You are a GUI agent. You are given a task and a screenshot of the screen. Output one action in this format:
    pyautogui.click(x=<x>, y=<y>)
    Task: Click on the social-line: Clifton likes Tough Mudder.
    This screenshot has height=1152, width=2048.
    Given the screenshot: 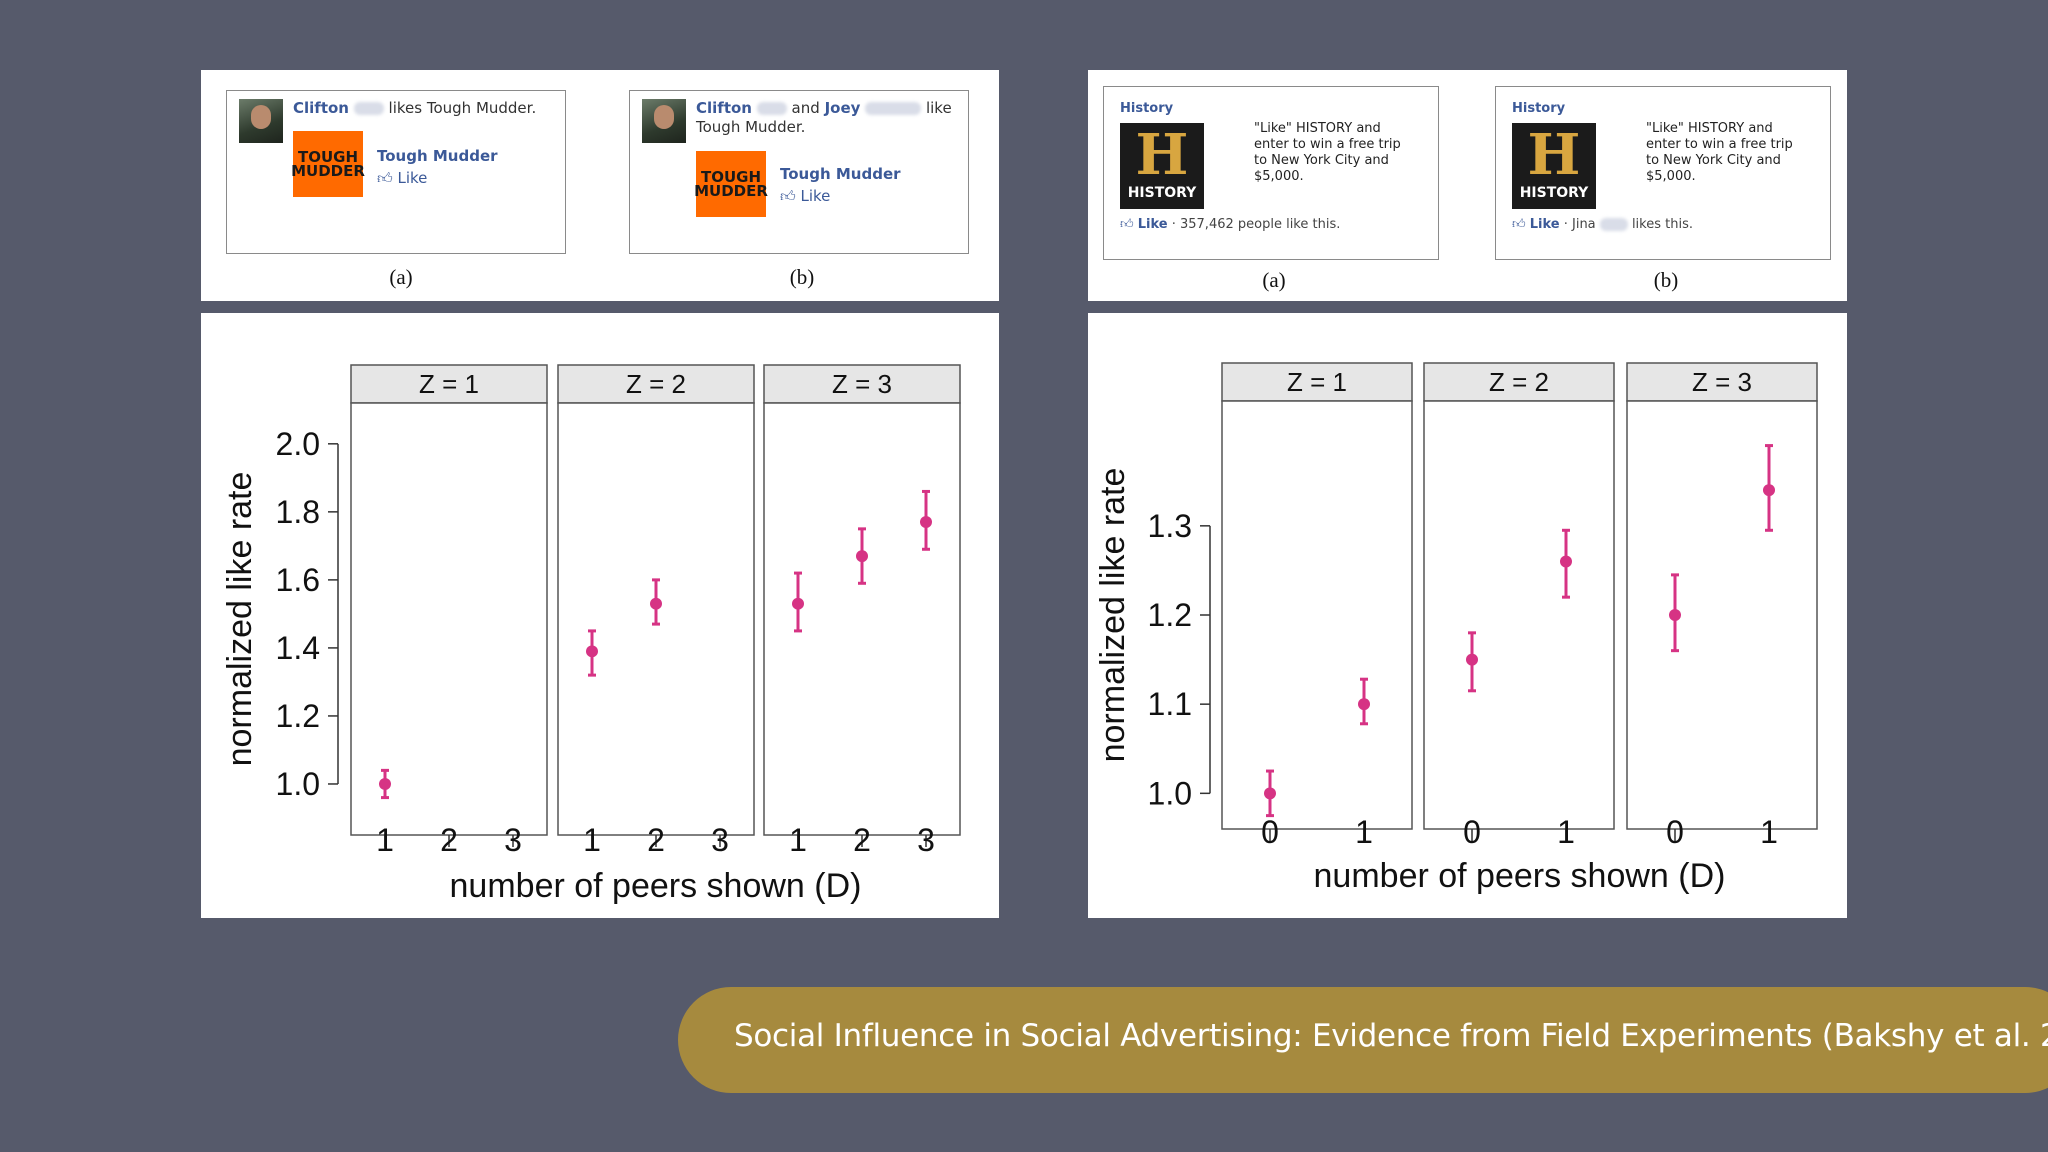 What is the action you would take?
    pyautogui.click(x=414, y=108)
    